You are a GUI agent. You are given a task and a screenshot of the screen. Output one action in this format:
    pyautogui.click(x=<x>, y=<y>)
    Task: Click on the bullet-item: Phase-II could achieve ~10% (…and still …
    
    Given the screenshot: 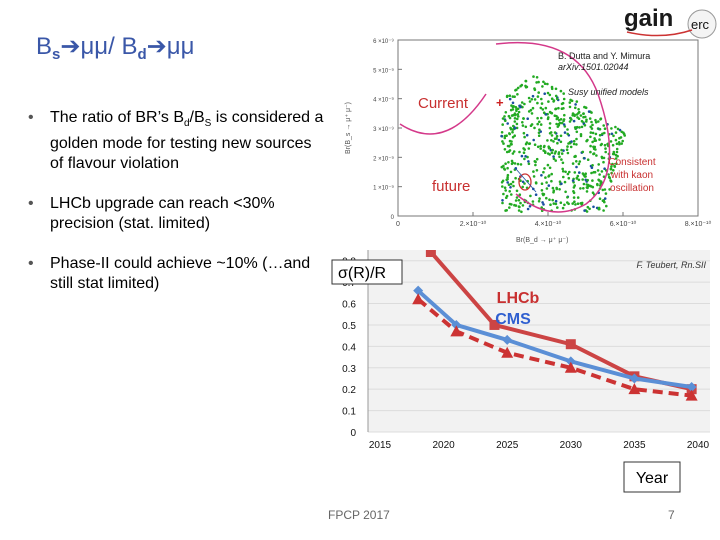 What is the action you would take?
    pyautogui.click(x=178, y=274)
    